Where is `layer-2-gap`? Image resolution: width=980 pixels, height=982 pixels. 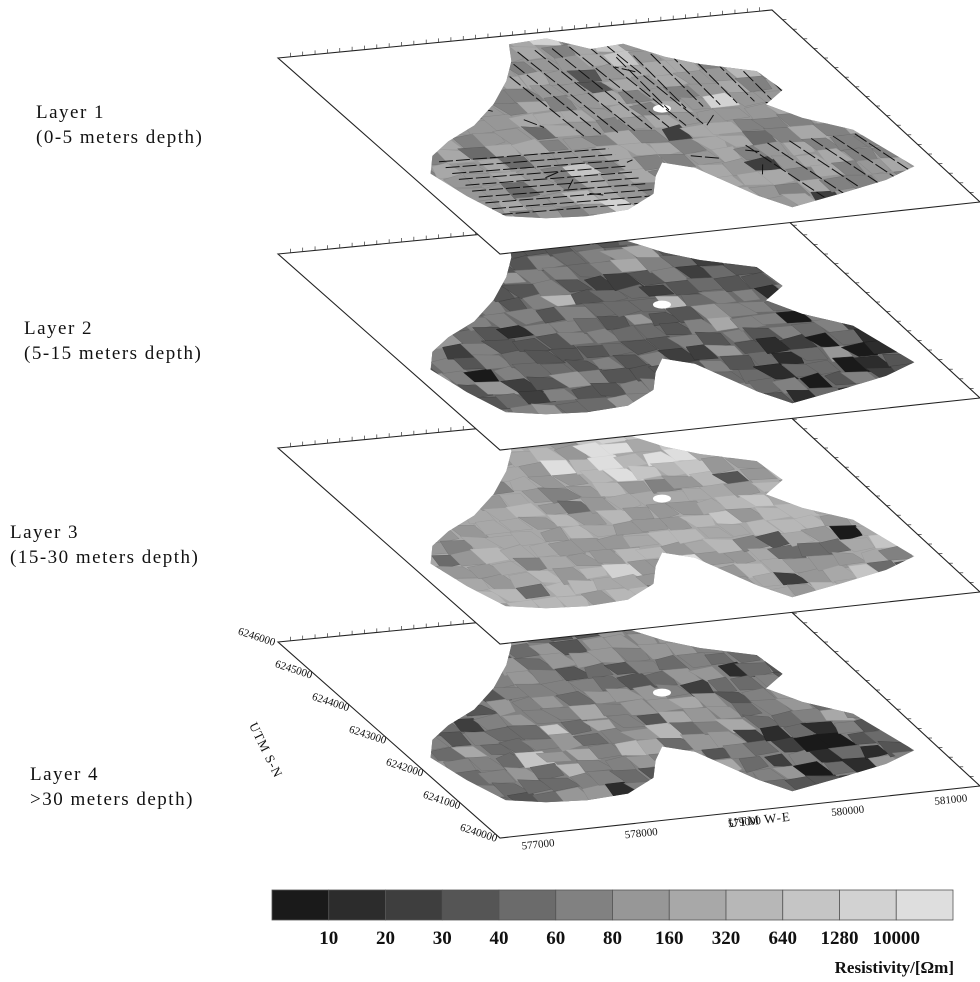 layer-2-gap is located at coordinates (661, 304).